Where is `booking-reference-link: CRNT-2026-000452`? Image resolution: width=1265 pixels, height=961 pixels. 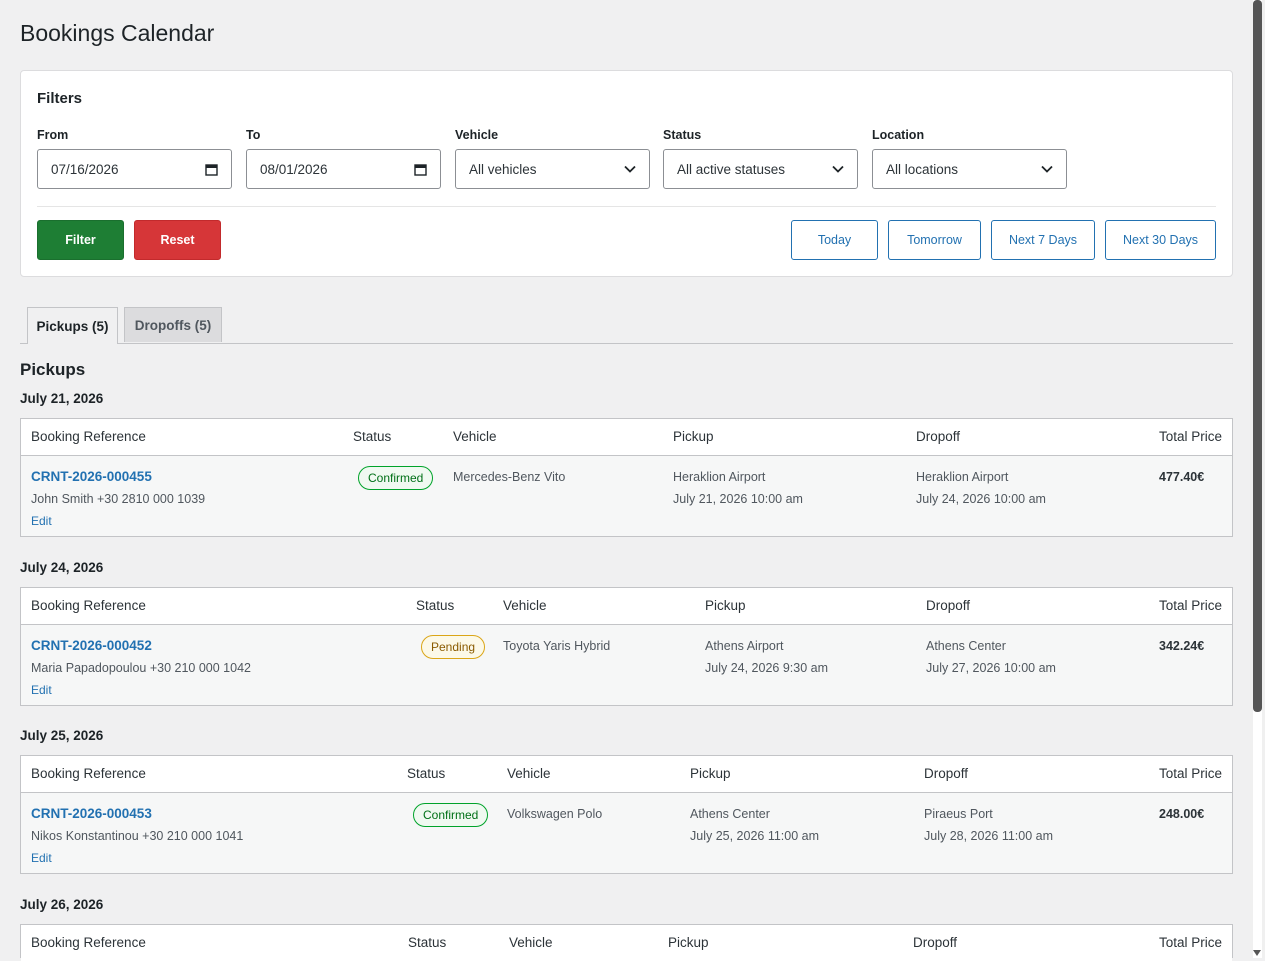
booking-reference-link: CRNT-2026-000452 is located at coordinates (91, 645).